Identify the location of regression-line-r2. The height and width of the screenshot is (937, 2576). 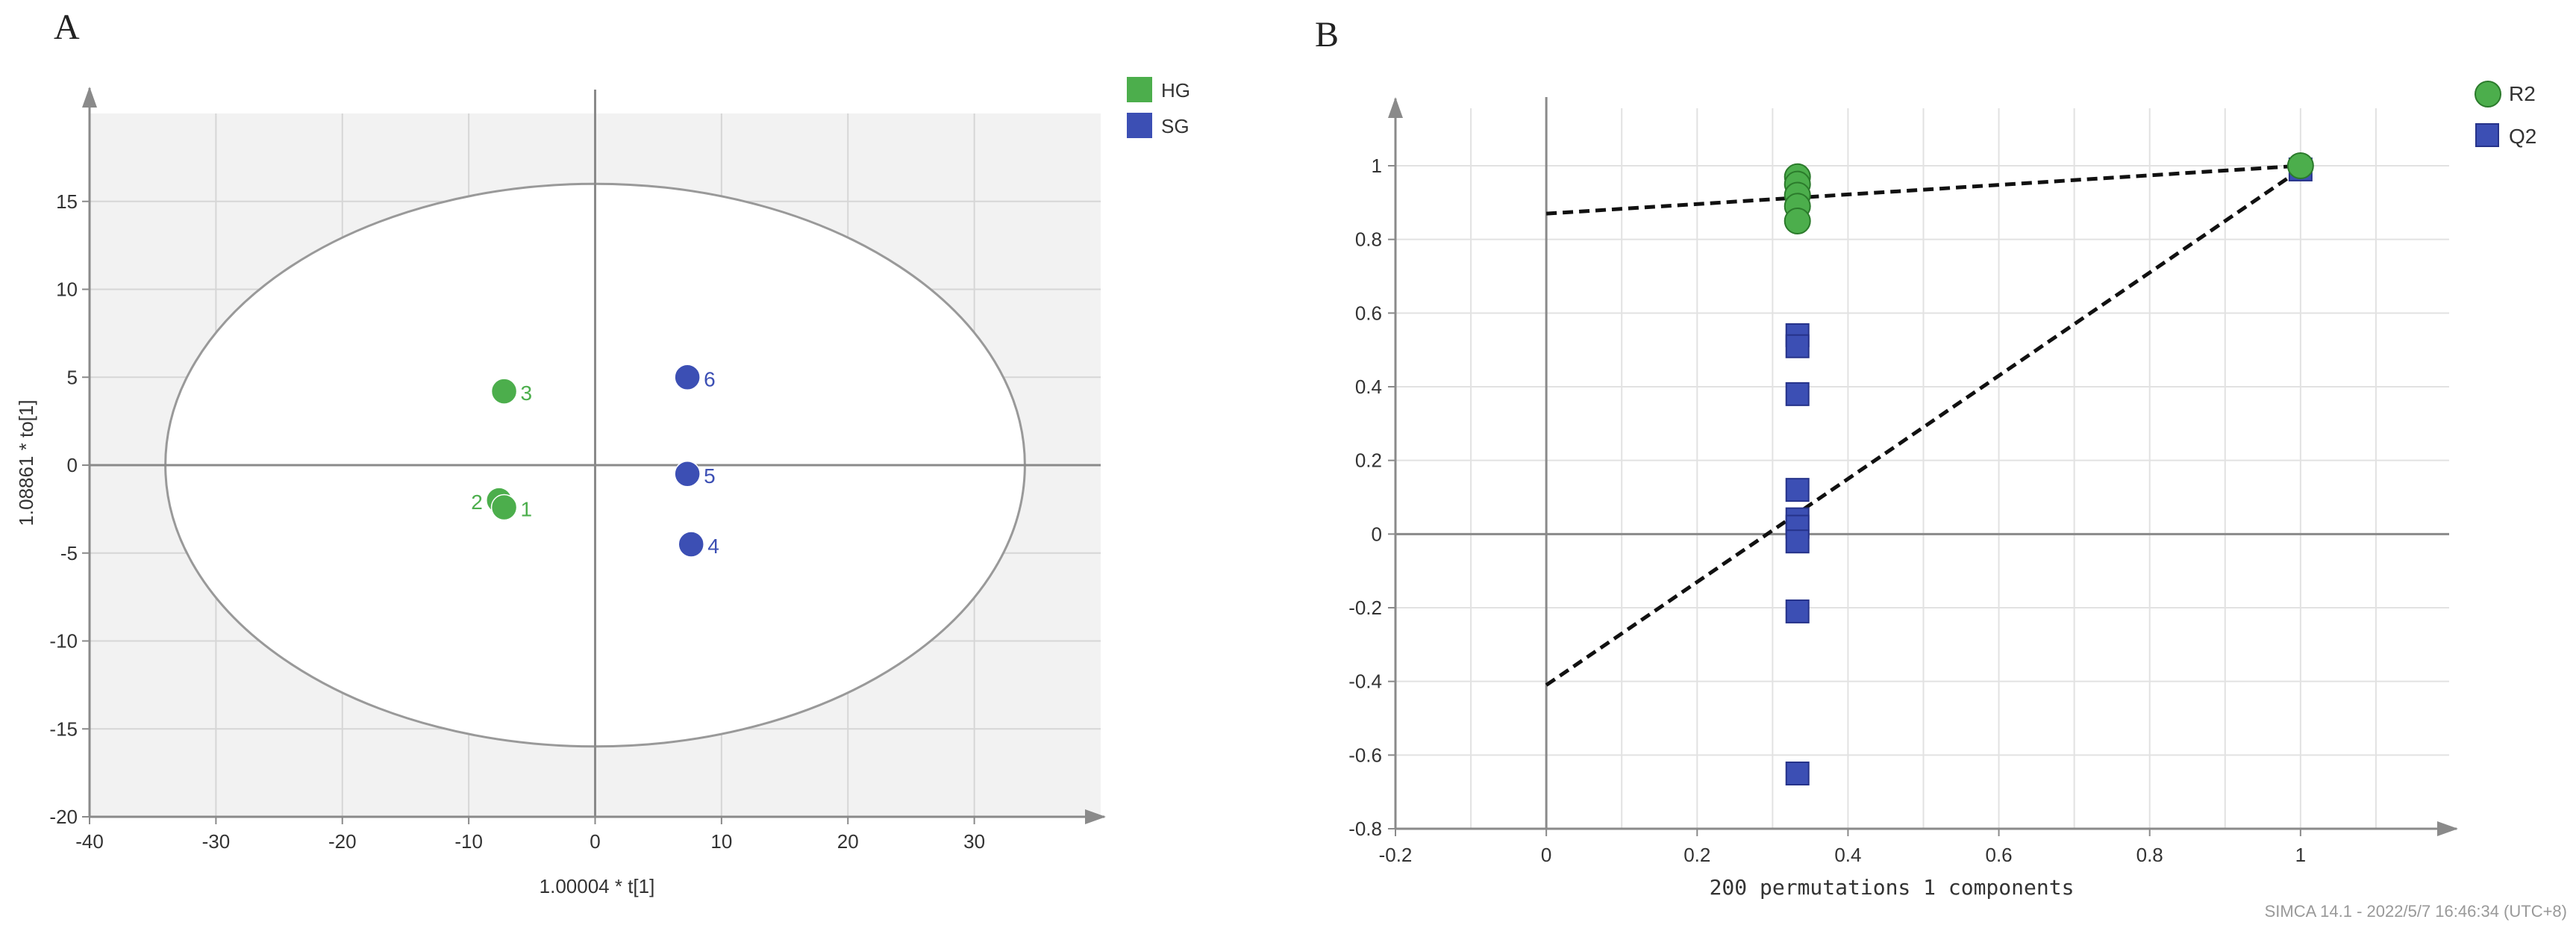
(1923, 190).